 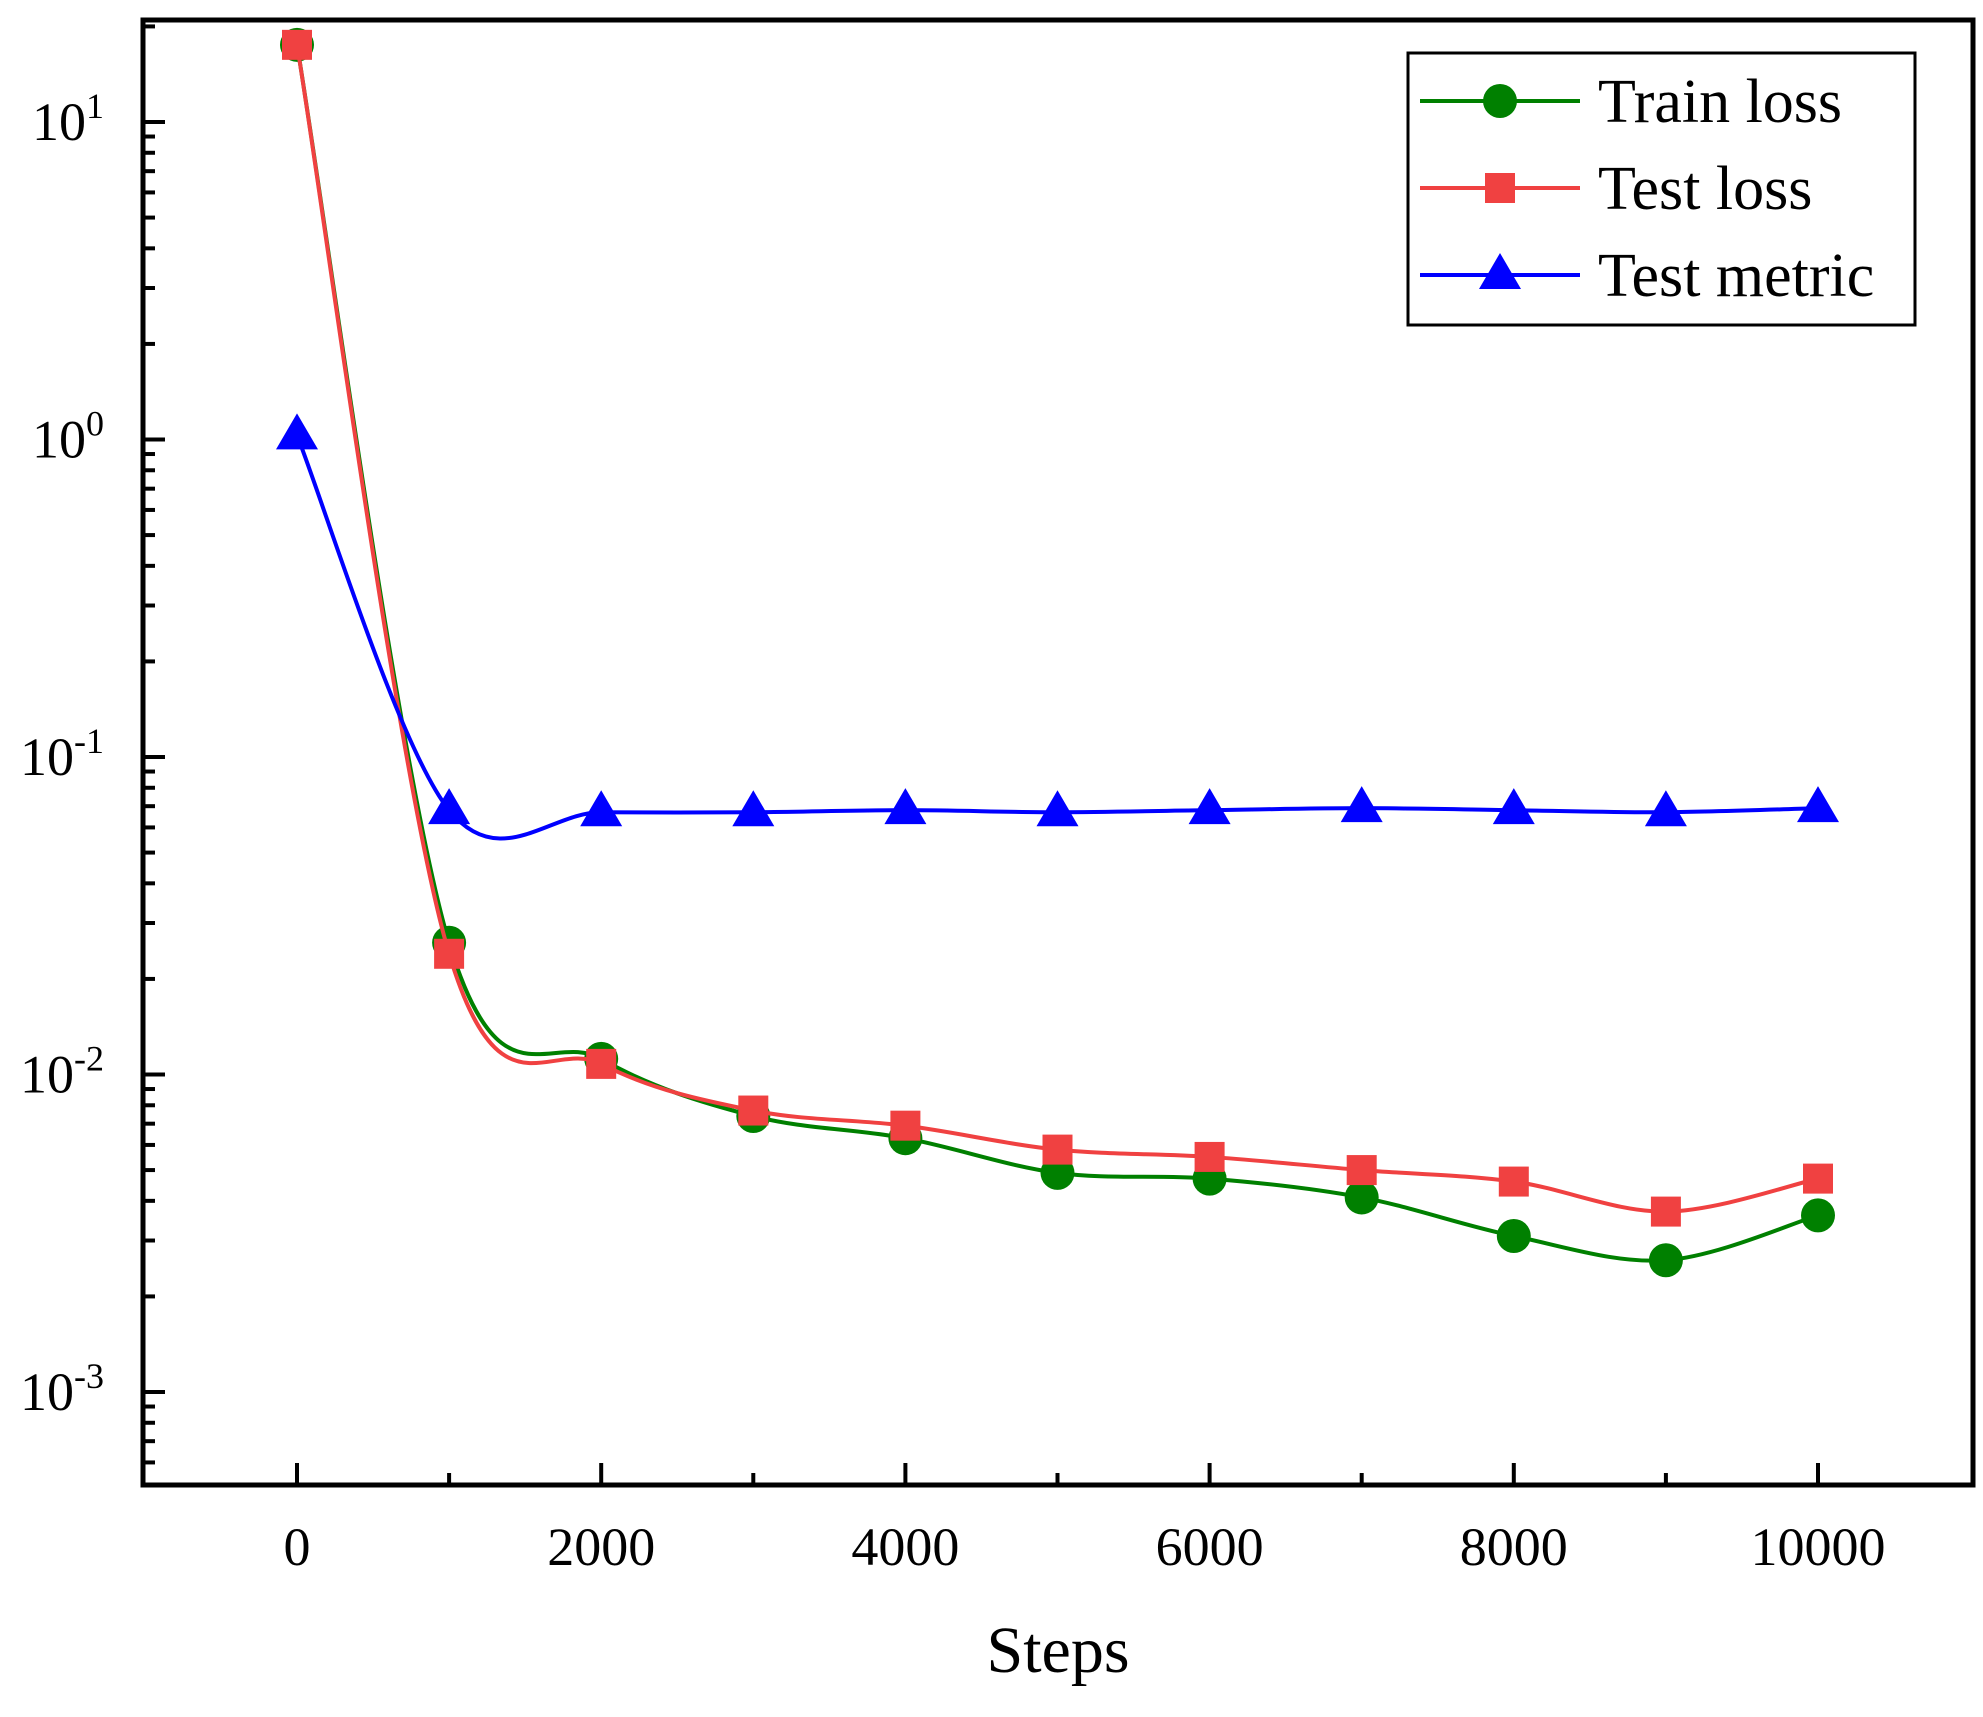 What do you see at coordinates (68, 437) in the screenshot?
I see `y-tick-label: 10⁰` at bounding box center [68, 437].